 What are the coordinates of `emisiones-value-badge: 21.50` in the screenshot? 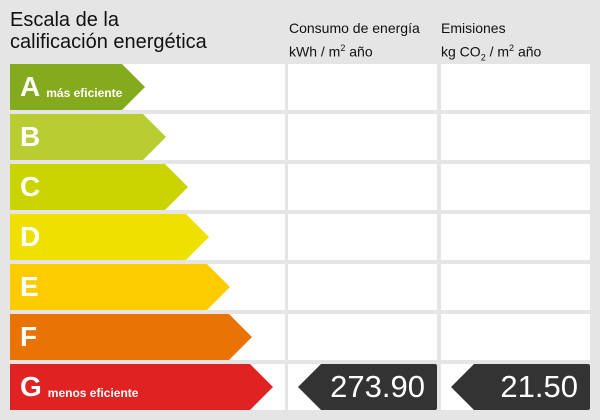 It's located at (520, 387).